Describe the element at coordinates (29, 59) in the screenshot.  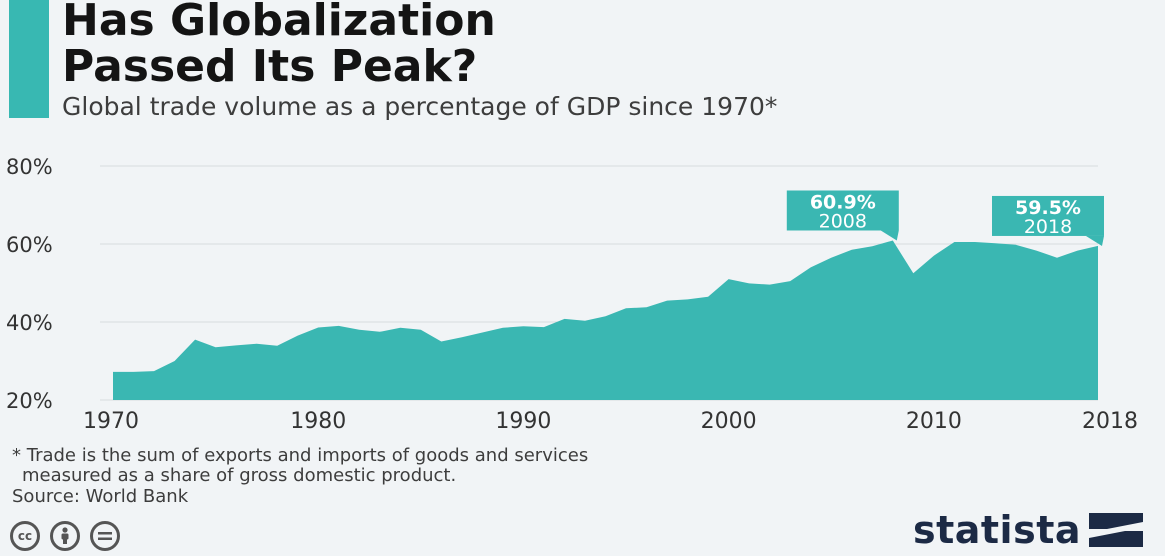
I see `title-accent-bar` at that location.